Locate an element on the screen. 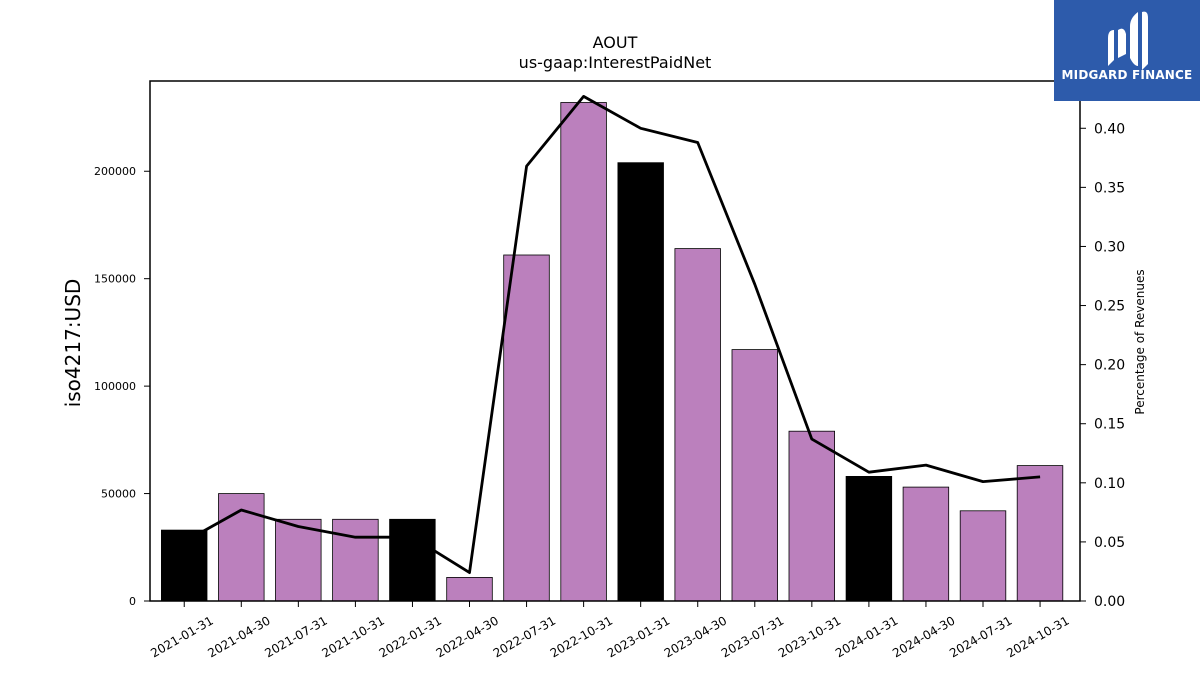  y2-tick-label: 0.00 is located at coordinates (1109, 602).